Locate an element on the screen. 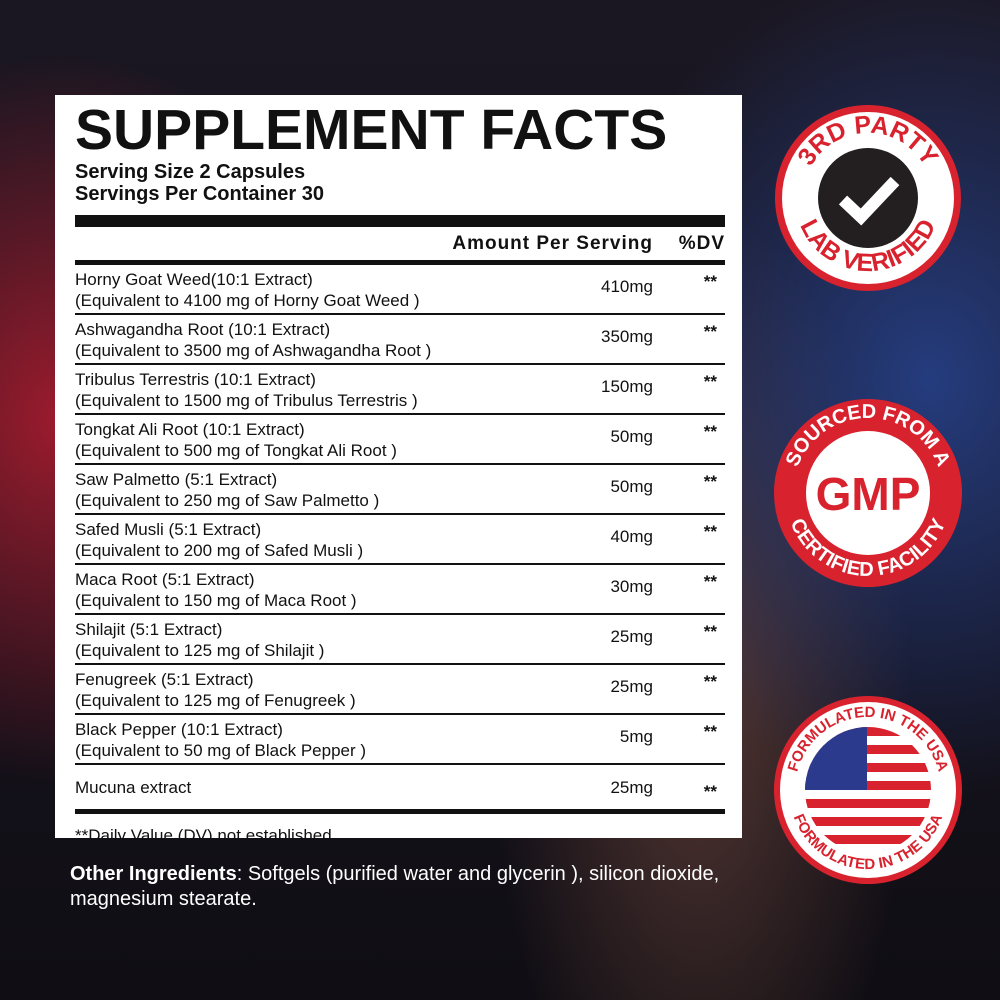 The height and width of the screenshot is (1000, 1000). servings-per-container: Servings Per Container 30 is located at coordinates (199, 194).